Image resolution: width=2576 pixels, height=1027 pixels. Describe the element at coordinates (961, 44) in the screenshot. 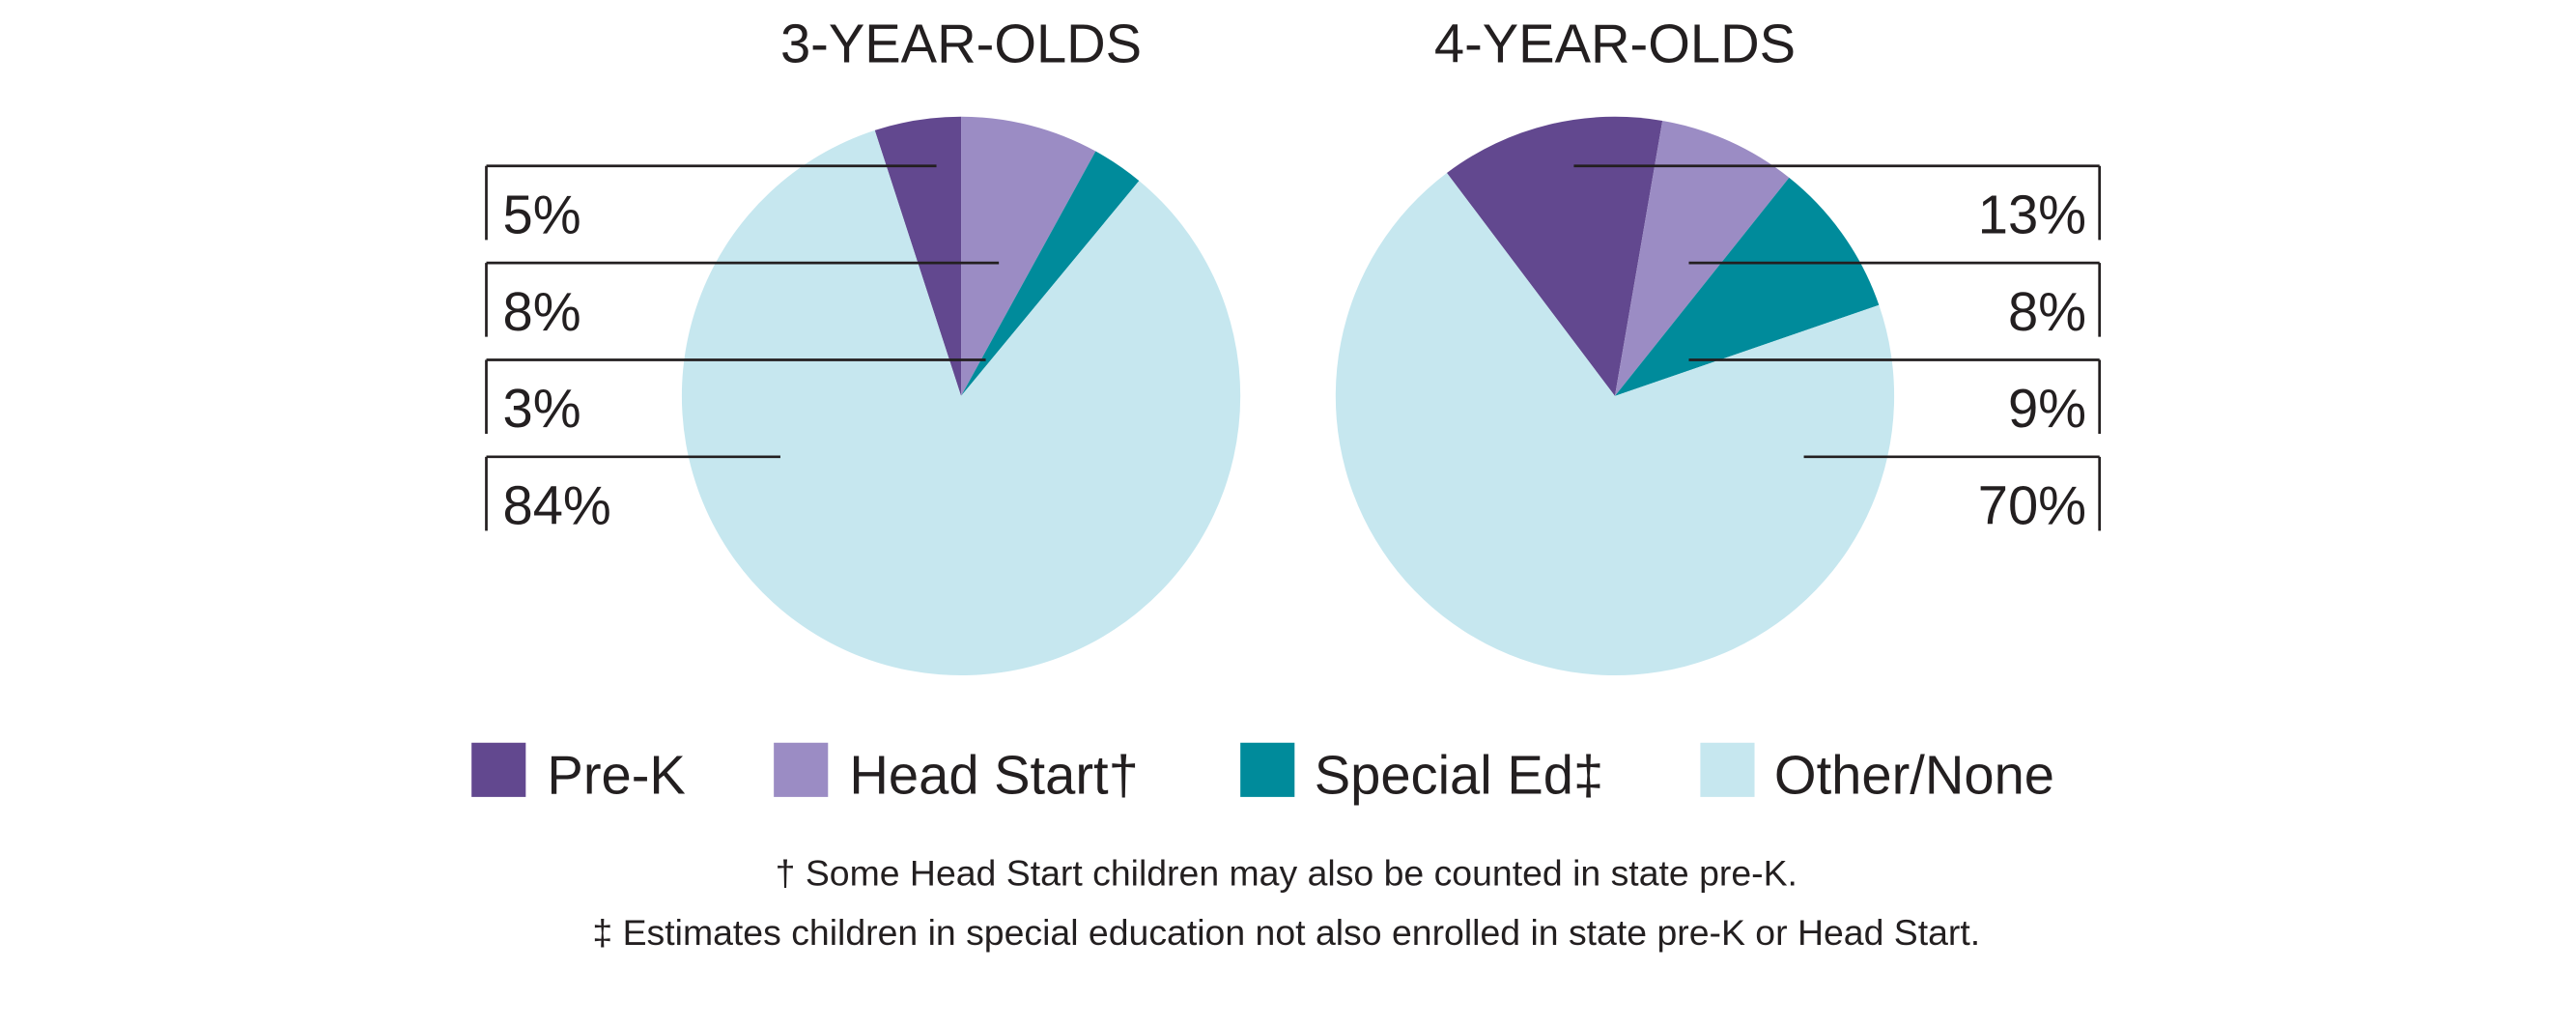

I see `chart-title-3yo: 3-YEAR-OLDS` at that location.